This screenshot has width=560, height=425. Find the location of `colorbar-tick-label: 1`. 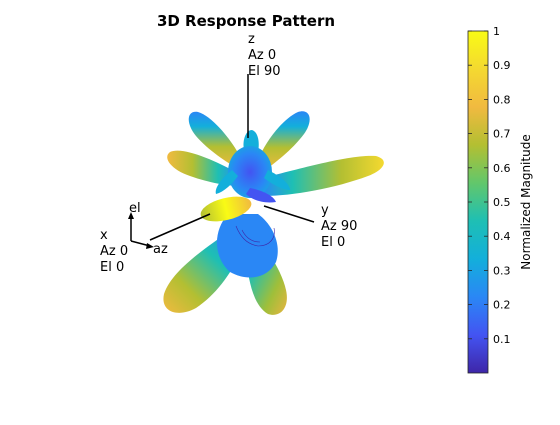

colorbar-tick-label: 1 is located at coordinates (496, 31).